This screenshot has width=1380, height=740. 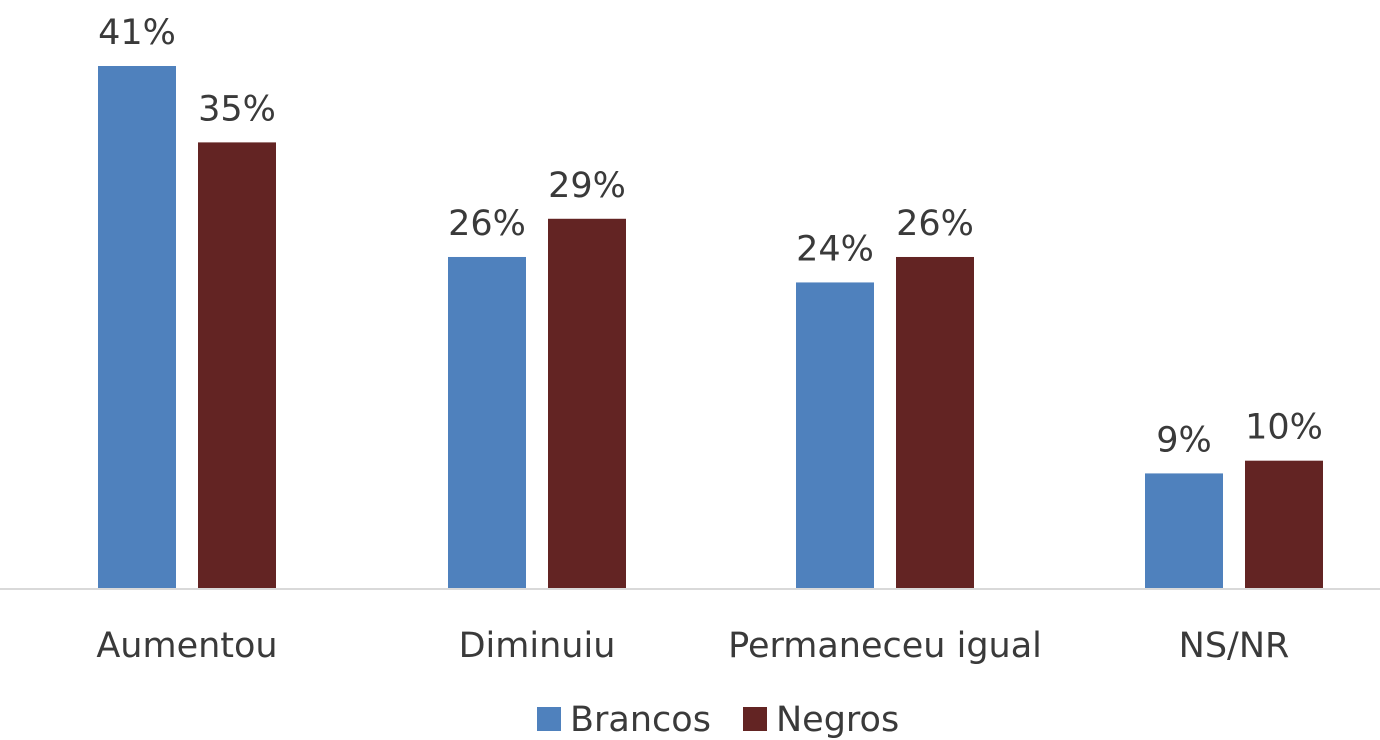 I want to click on legend: Brancos Negros, so click(x=718, y=720).